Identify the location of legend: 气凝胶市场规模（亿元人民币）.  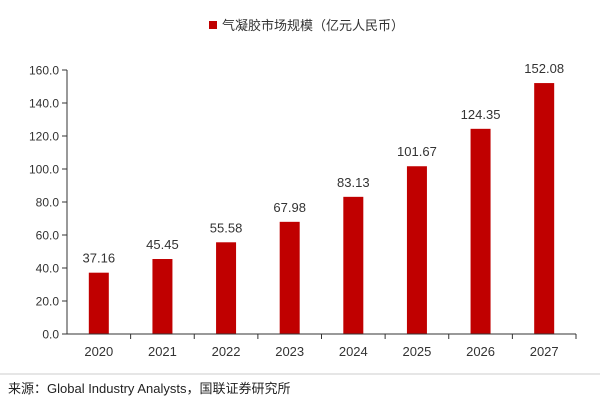
(306, 25).